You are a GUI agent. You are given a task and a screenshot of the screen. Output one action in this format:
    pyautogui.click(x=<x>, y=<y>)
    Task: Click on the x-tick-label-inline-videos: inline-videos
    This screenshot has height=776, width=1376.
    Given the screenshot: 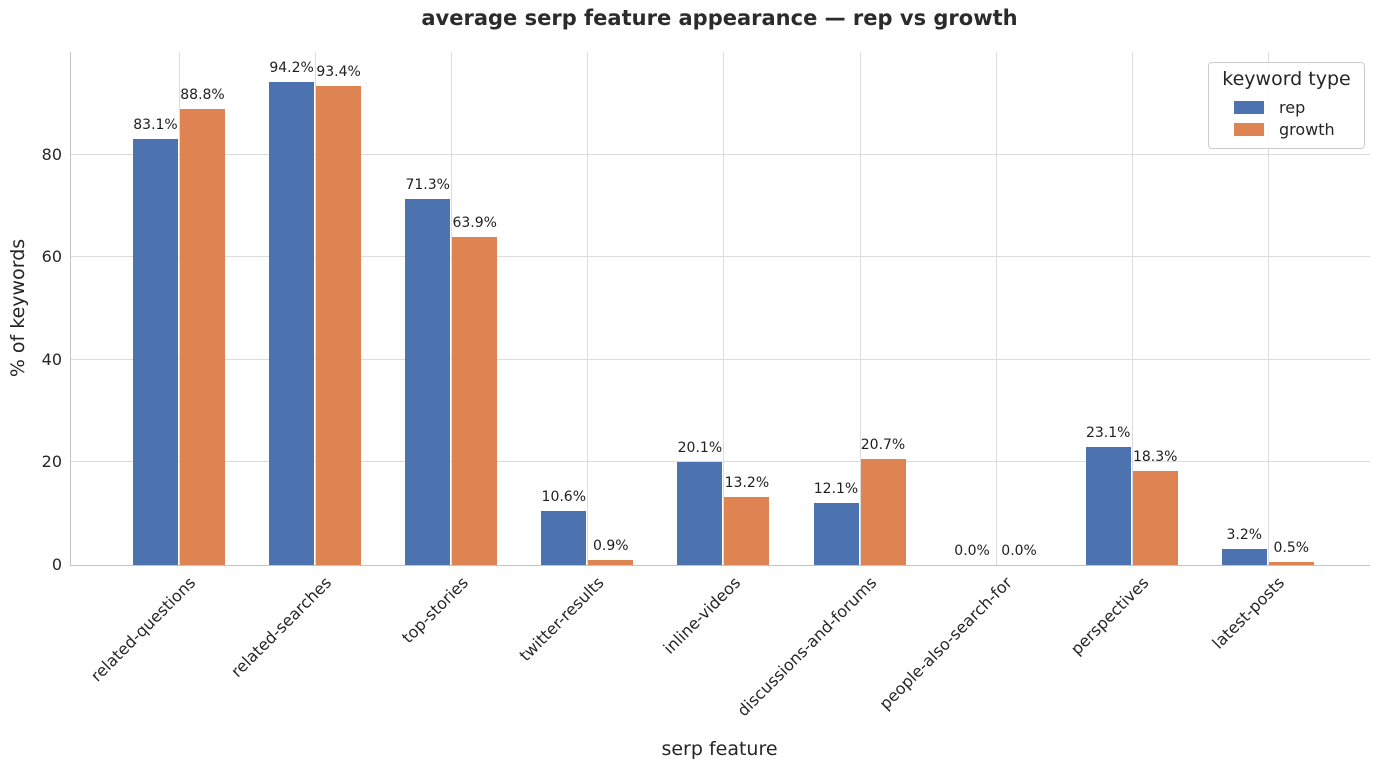 What is the action you would take?
    pyautogui.click(x=701, y=615)
    